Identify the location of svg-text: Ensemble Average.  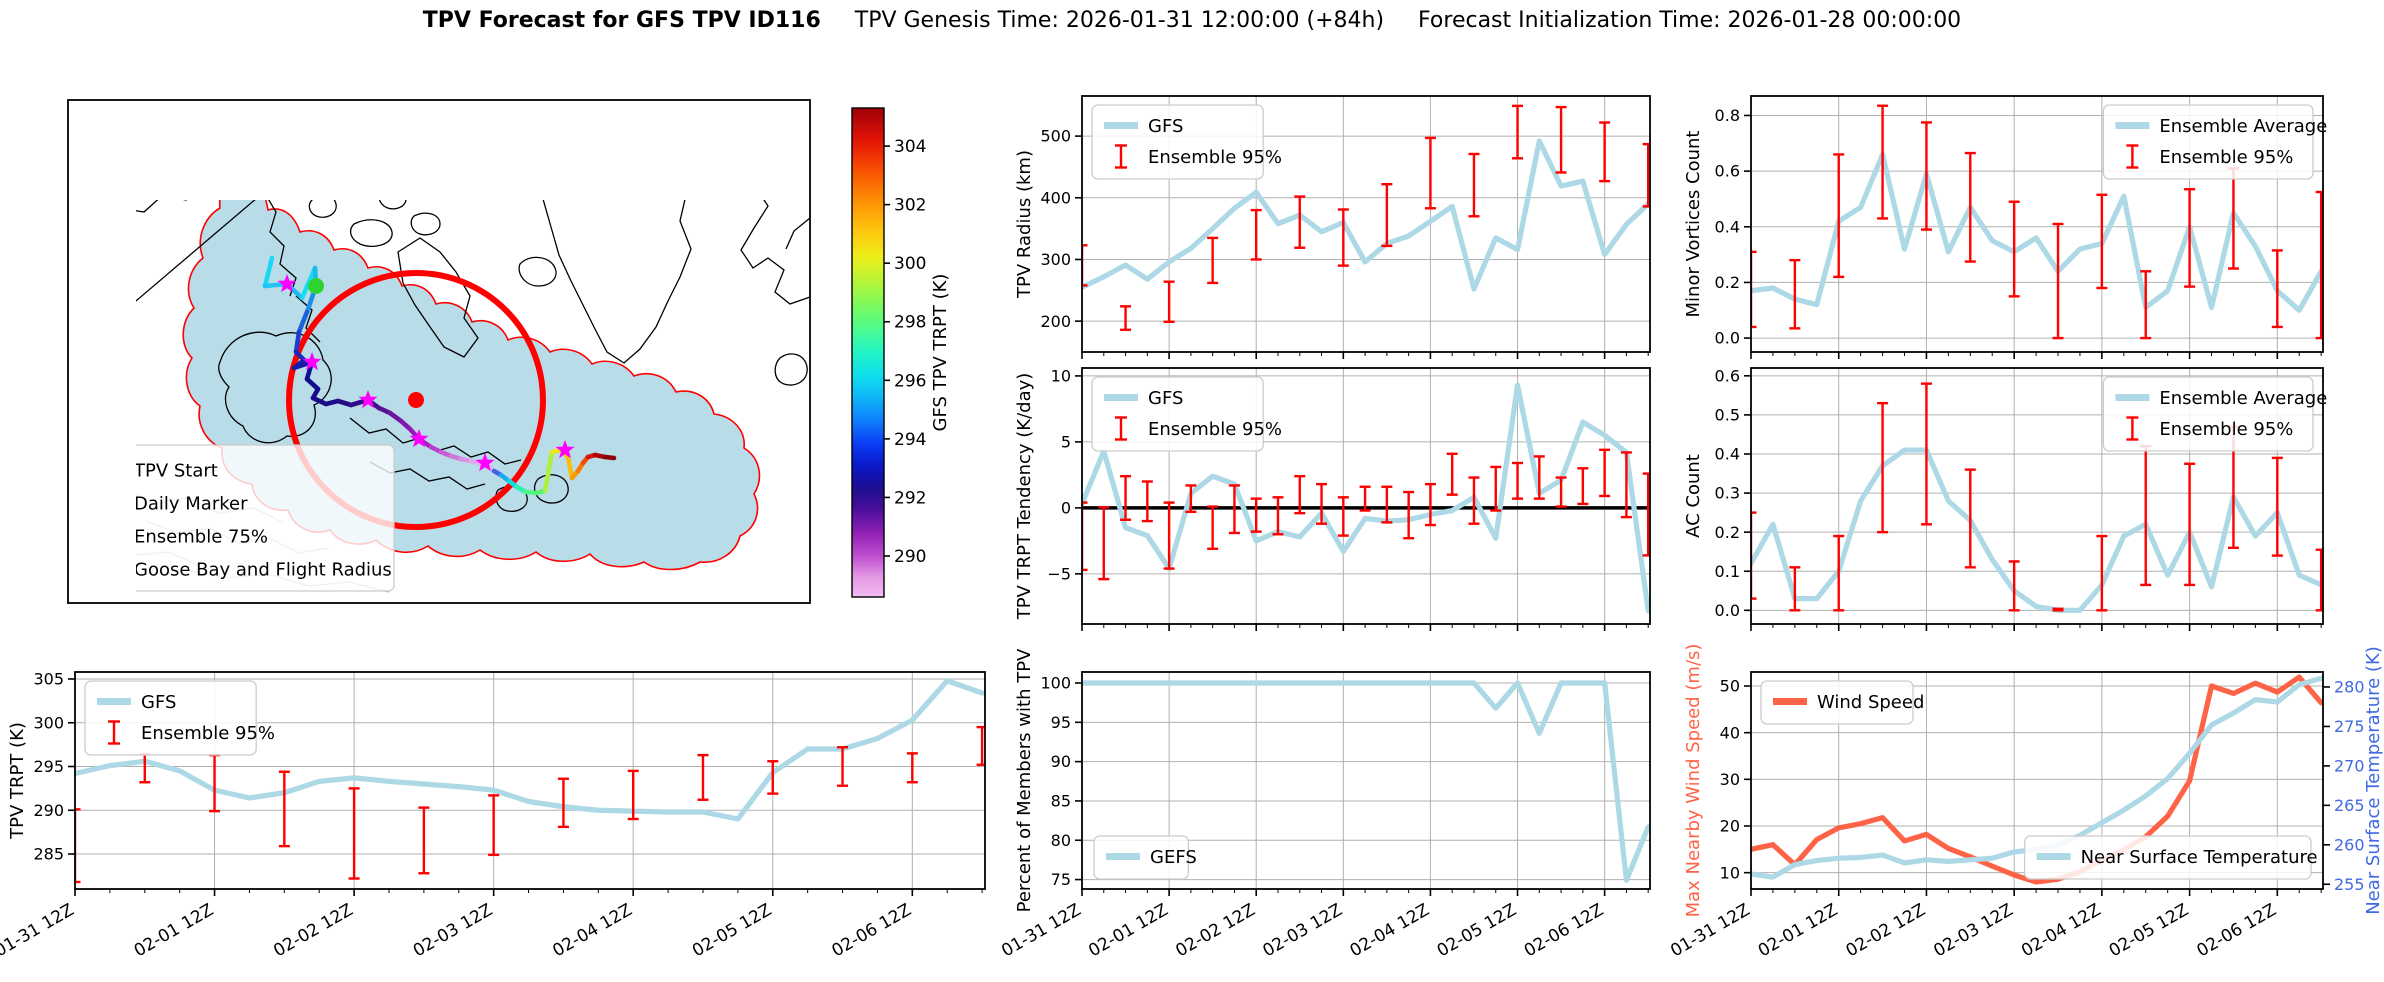
(2243, 126).